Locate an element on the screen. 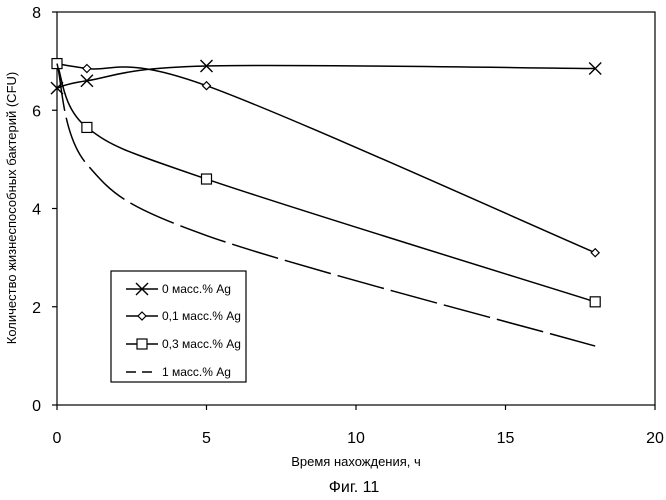 Image resolution: width=666 pixels, height=500 pixels. x-tick-label: 0 is located at coordinates (57, 438).